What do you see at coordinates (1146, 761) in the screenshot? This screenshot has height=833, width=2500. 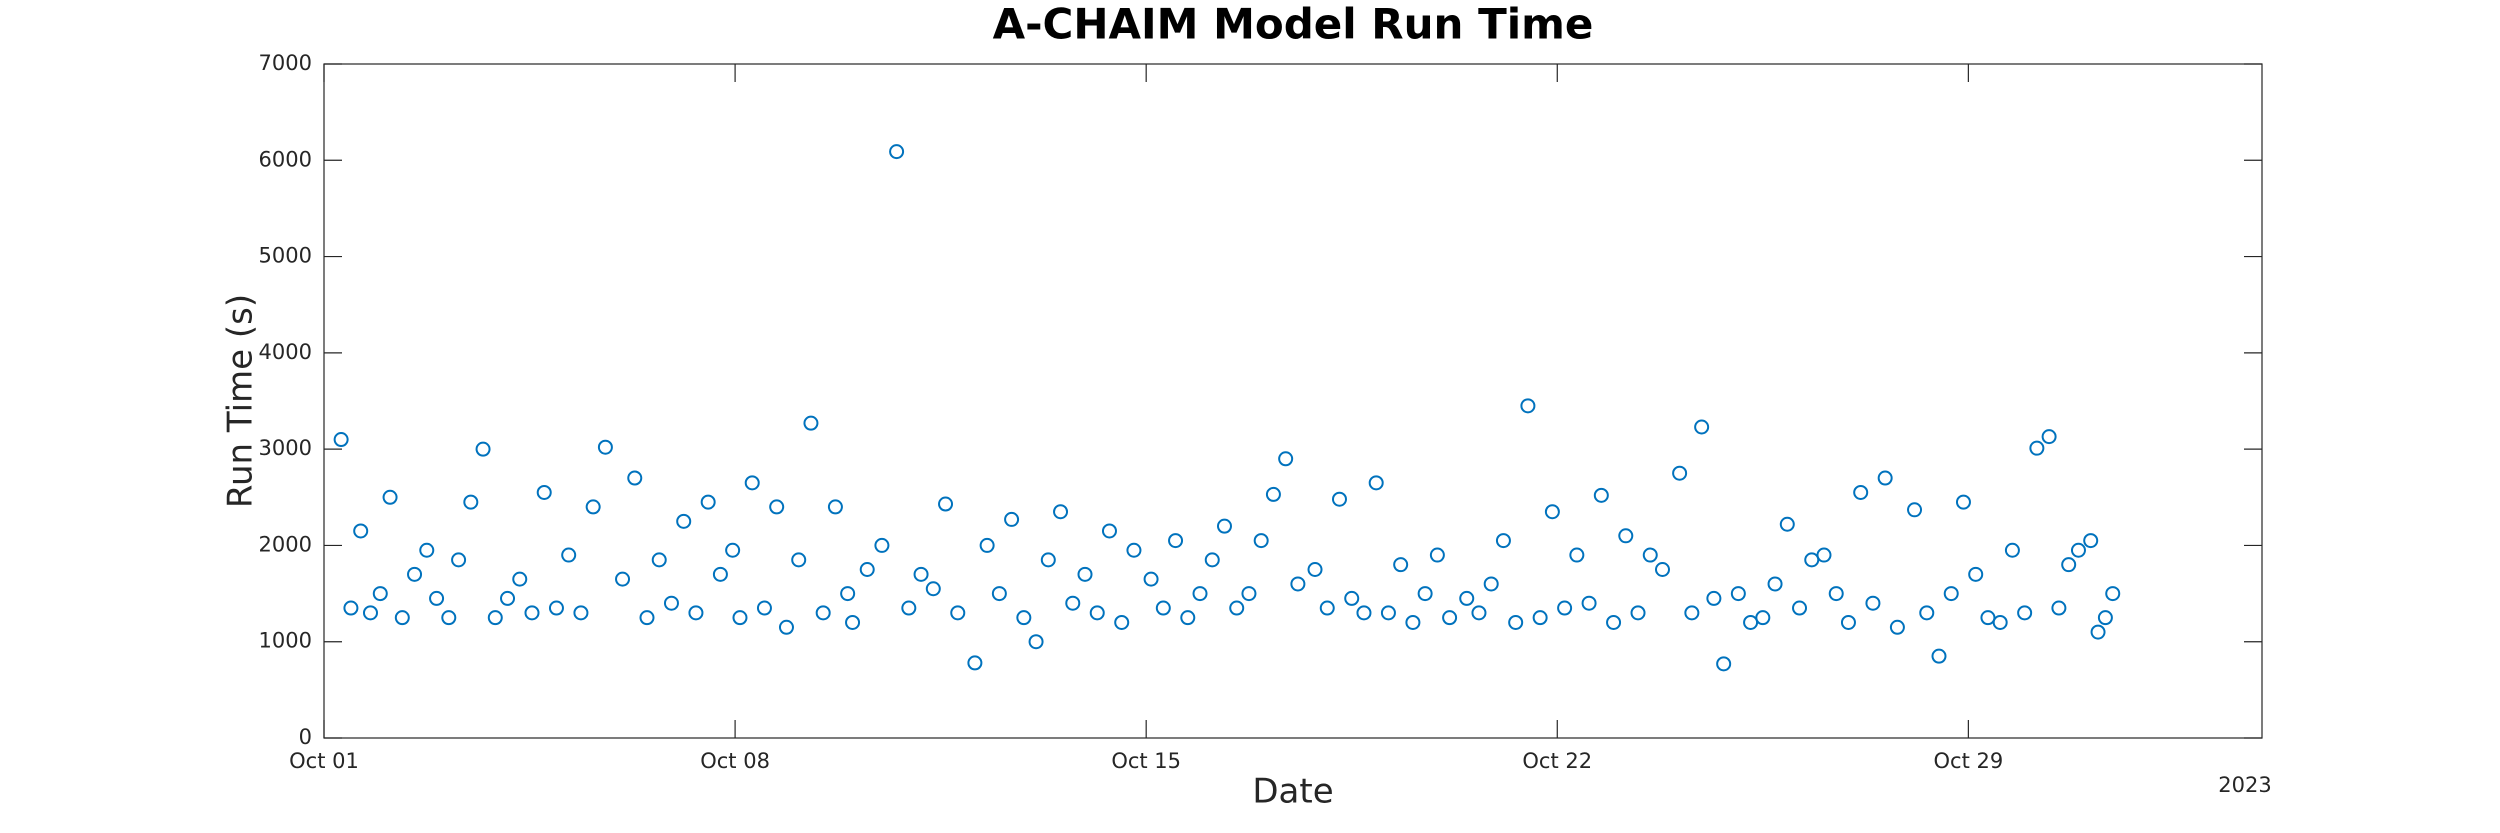 I see `x-tick-label: Oct 15` at bounding box center [1146, 761].